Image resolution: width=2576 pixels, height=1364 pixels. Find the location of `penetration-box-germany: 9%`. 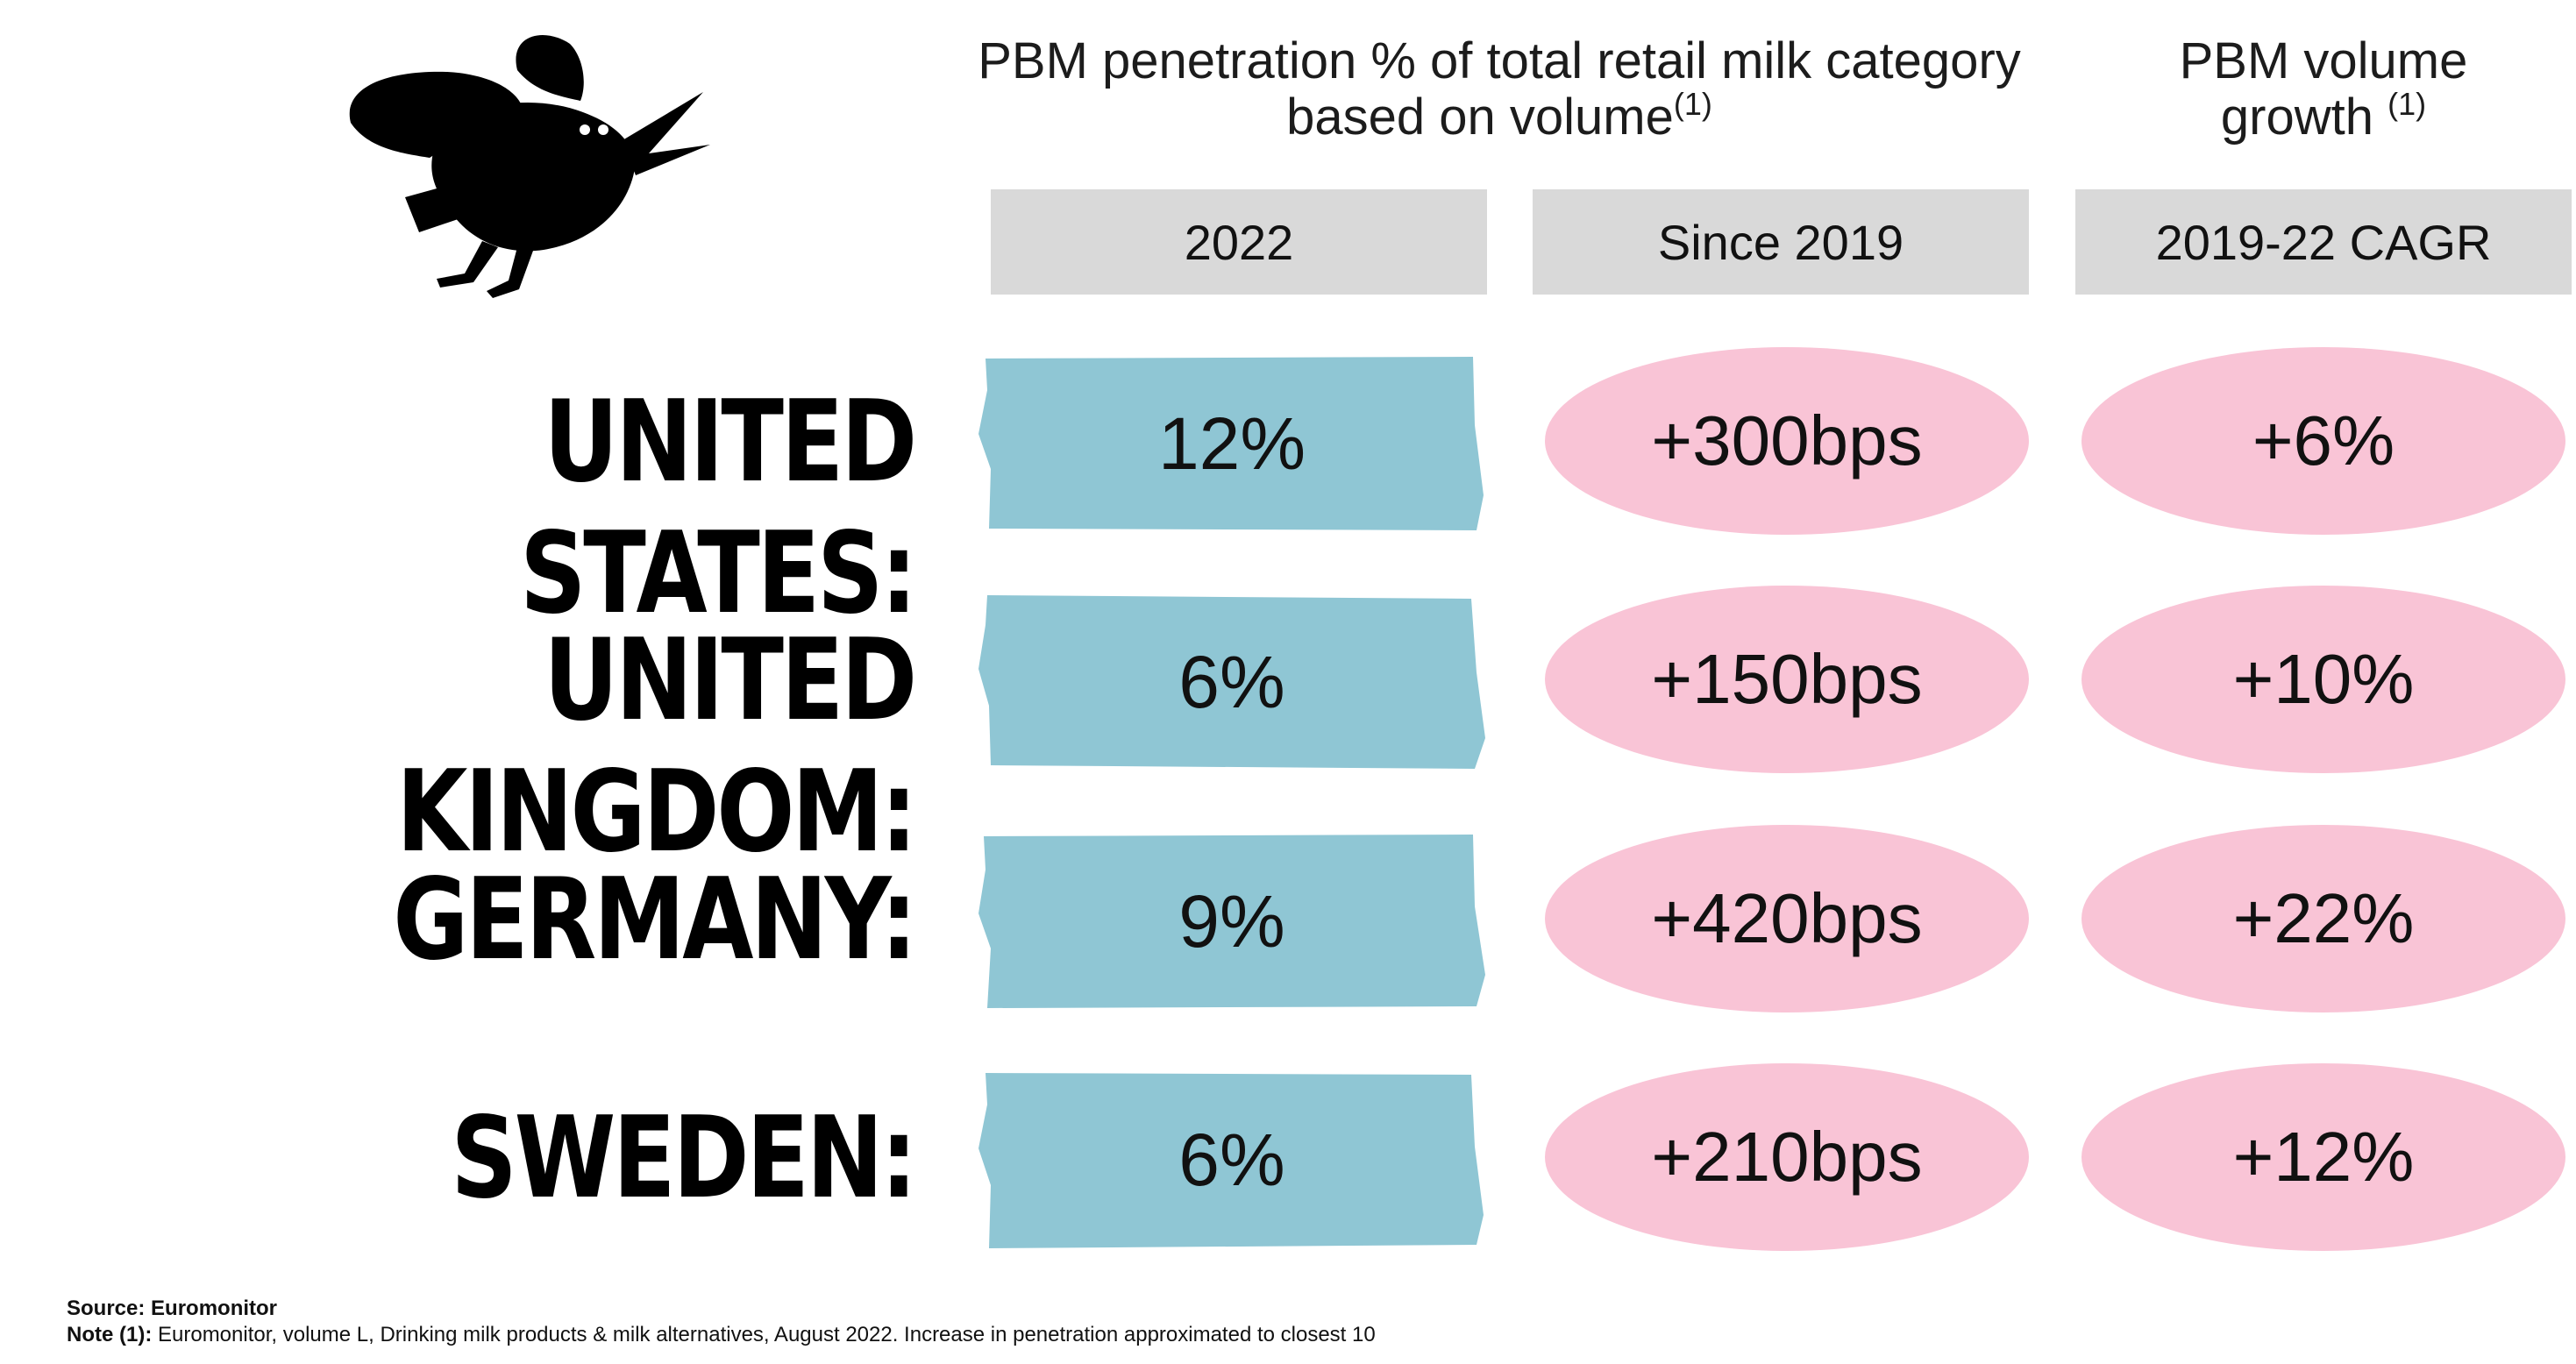

penetration-box-germany: 9% is located at coordinates (1232, 921).